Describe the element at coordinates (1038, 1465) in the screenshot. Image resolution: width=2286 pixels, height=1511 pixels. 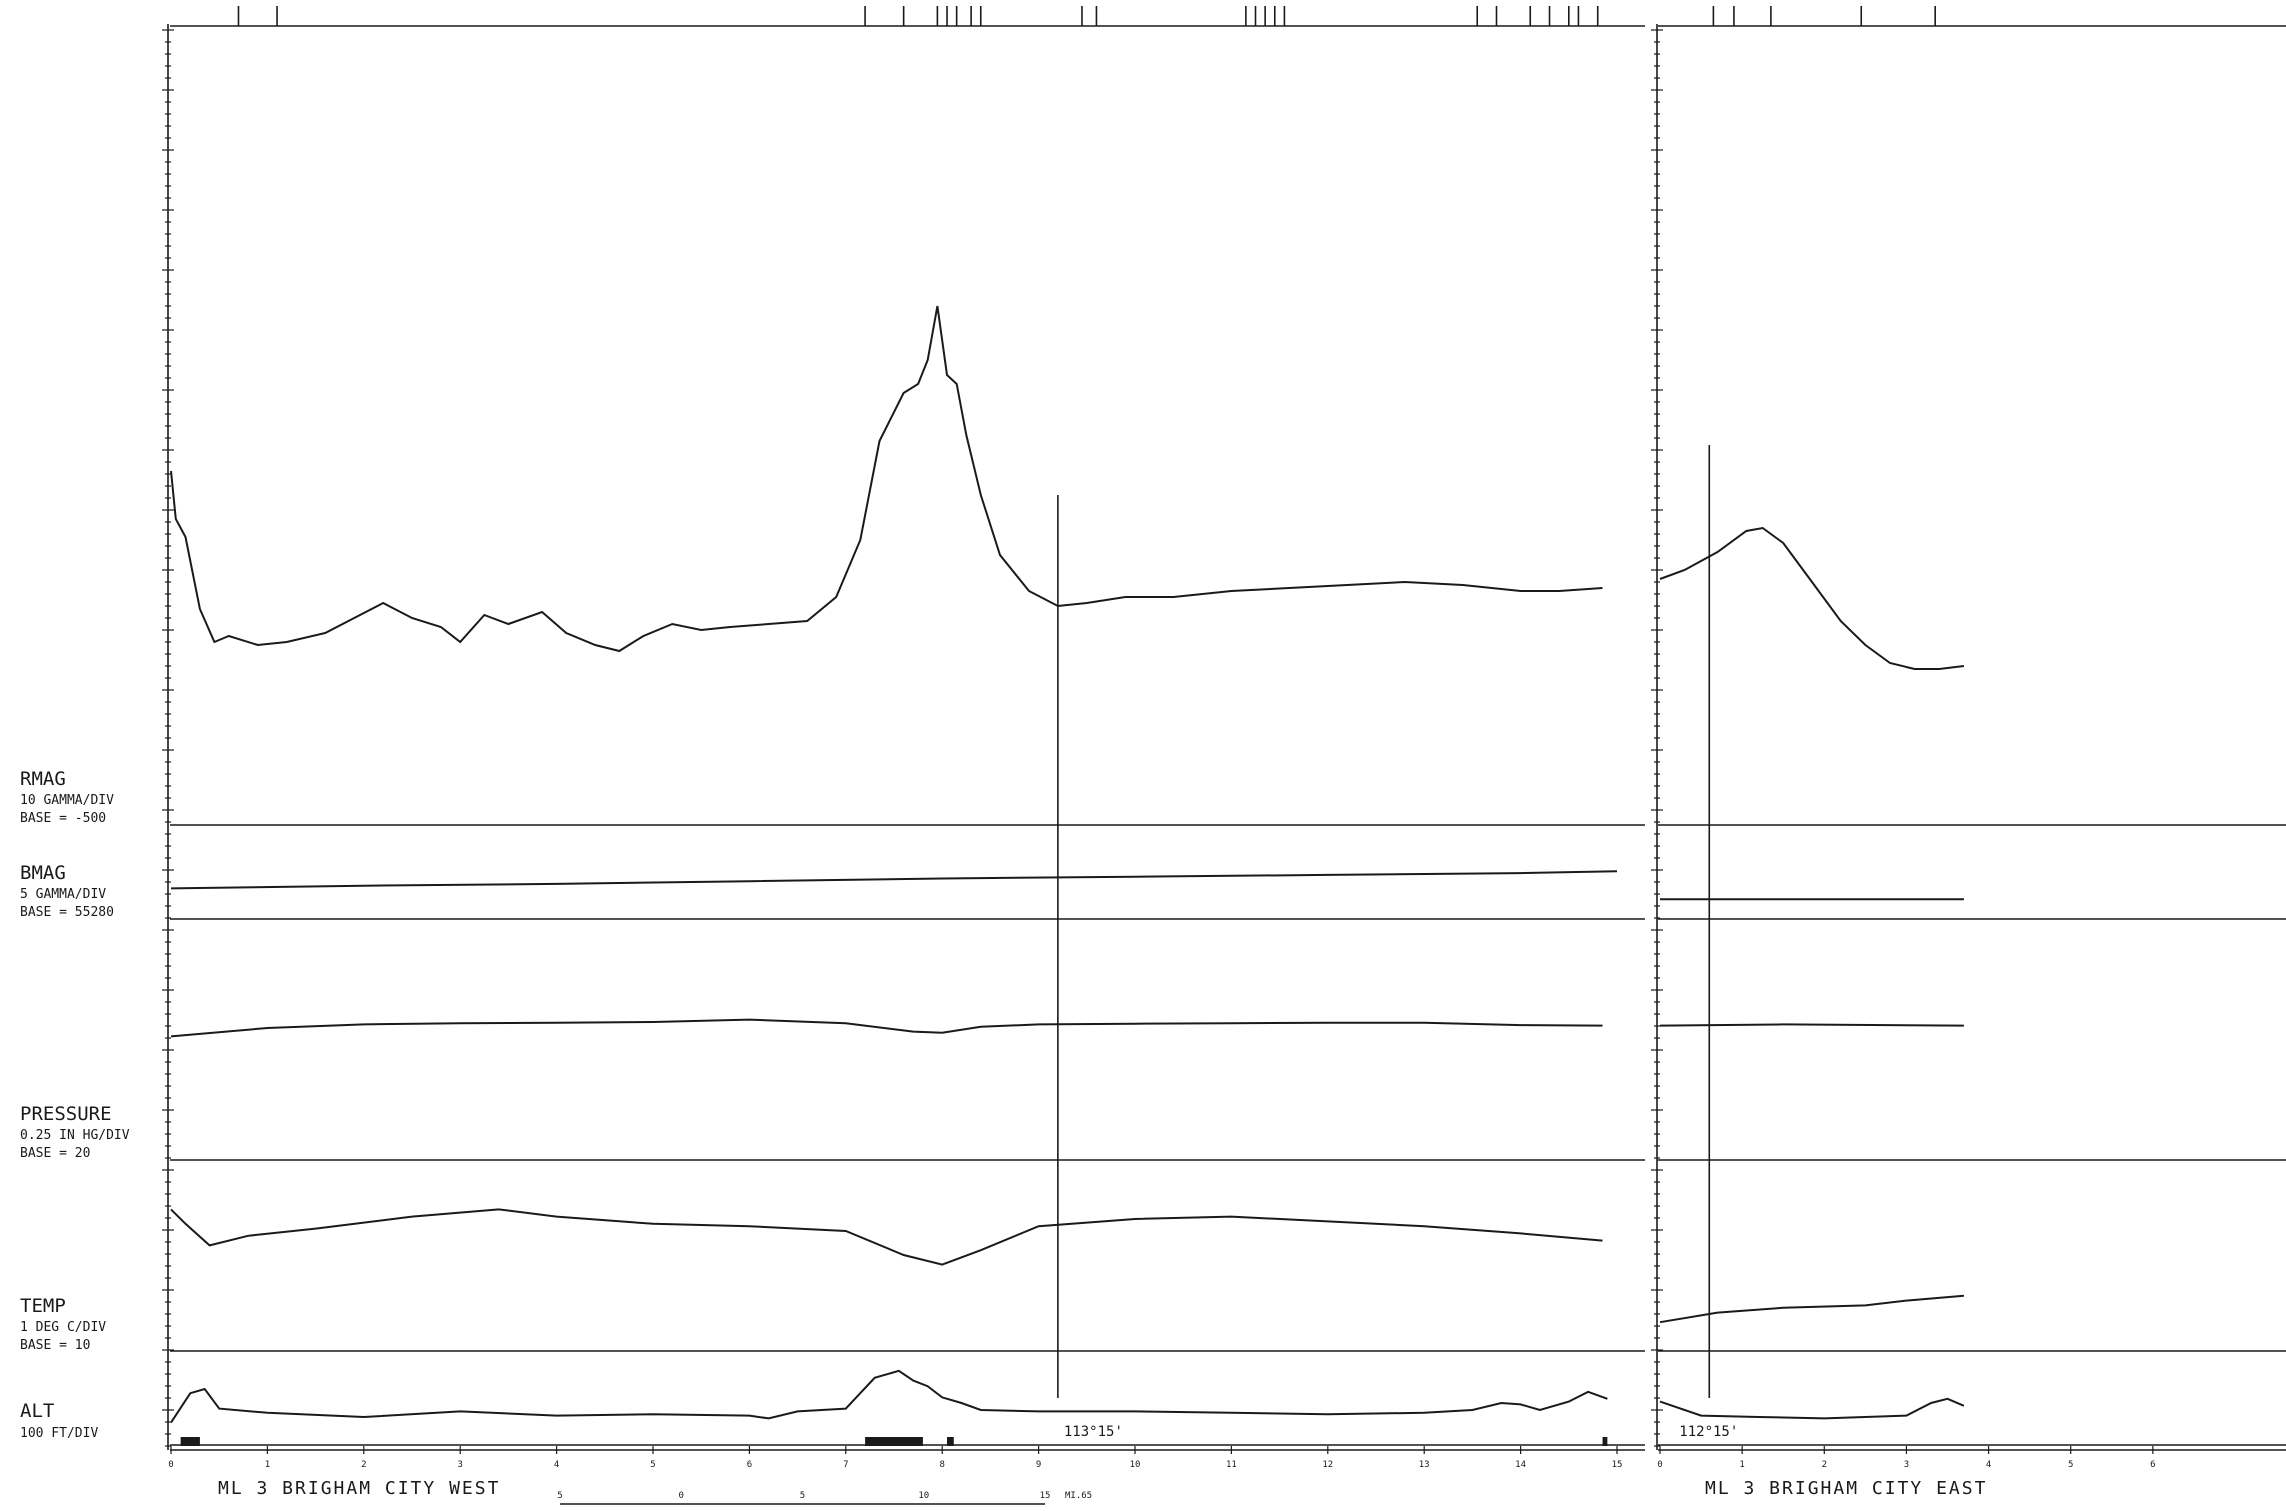
I see `x-tick-label-west: 9` at that location.